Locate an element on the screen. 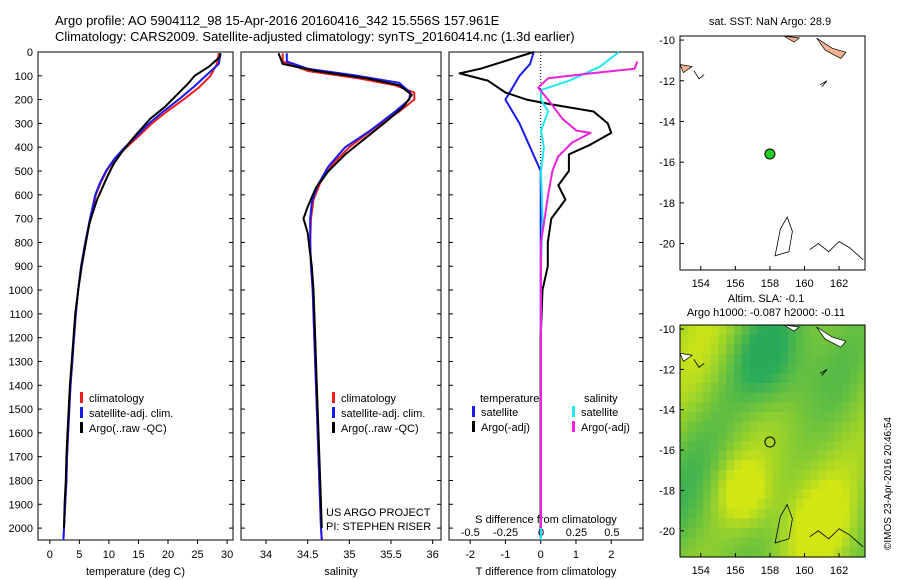  map-title: Argo h1000: -0.087 h2000: -0.11 is located at coordinates (766, 313).